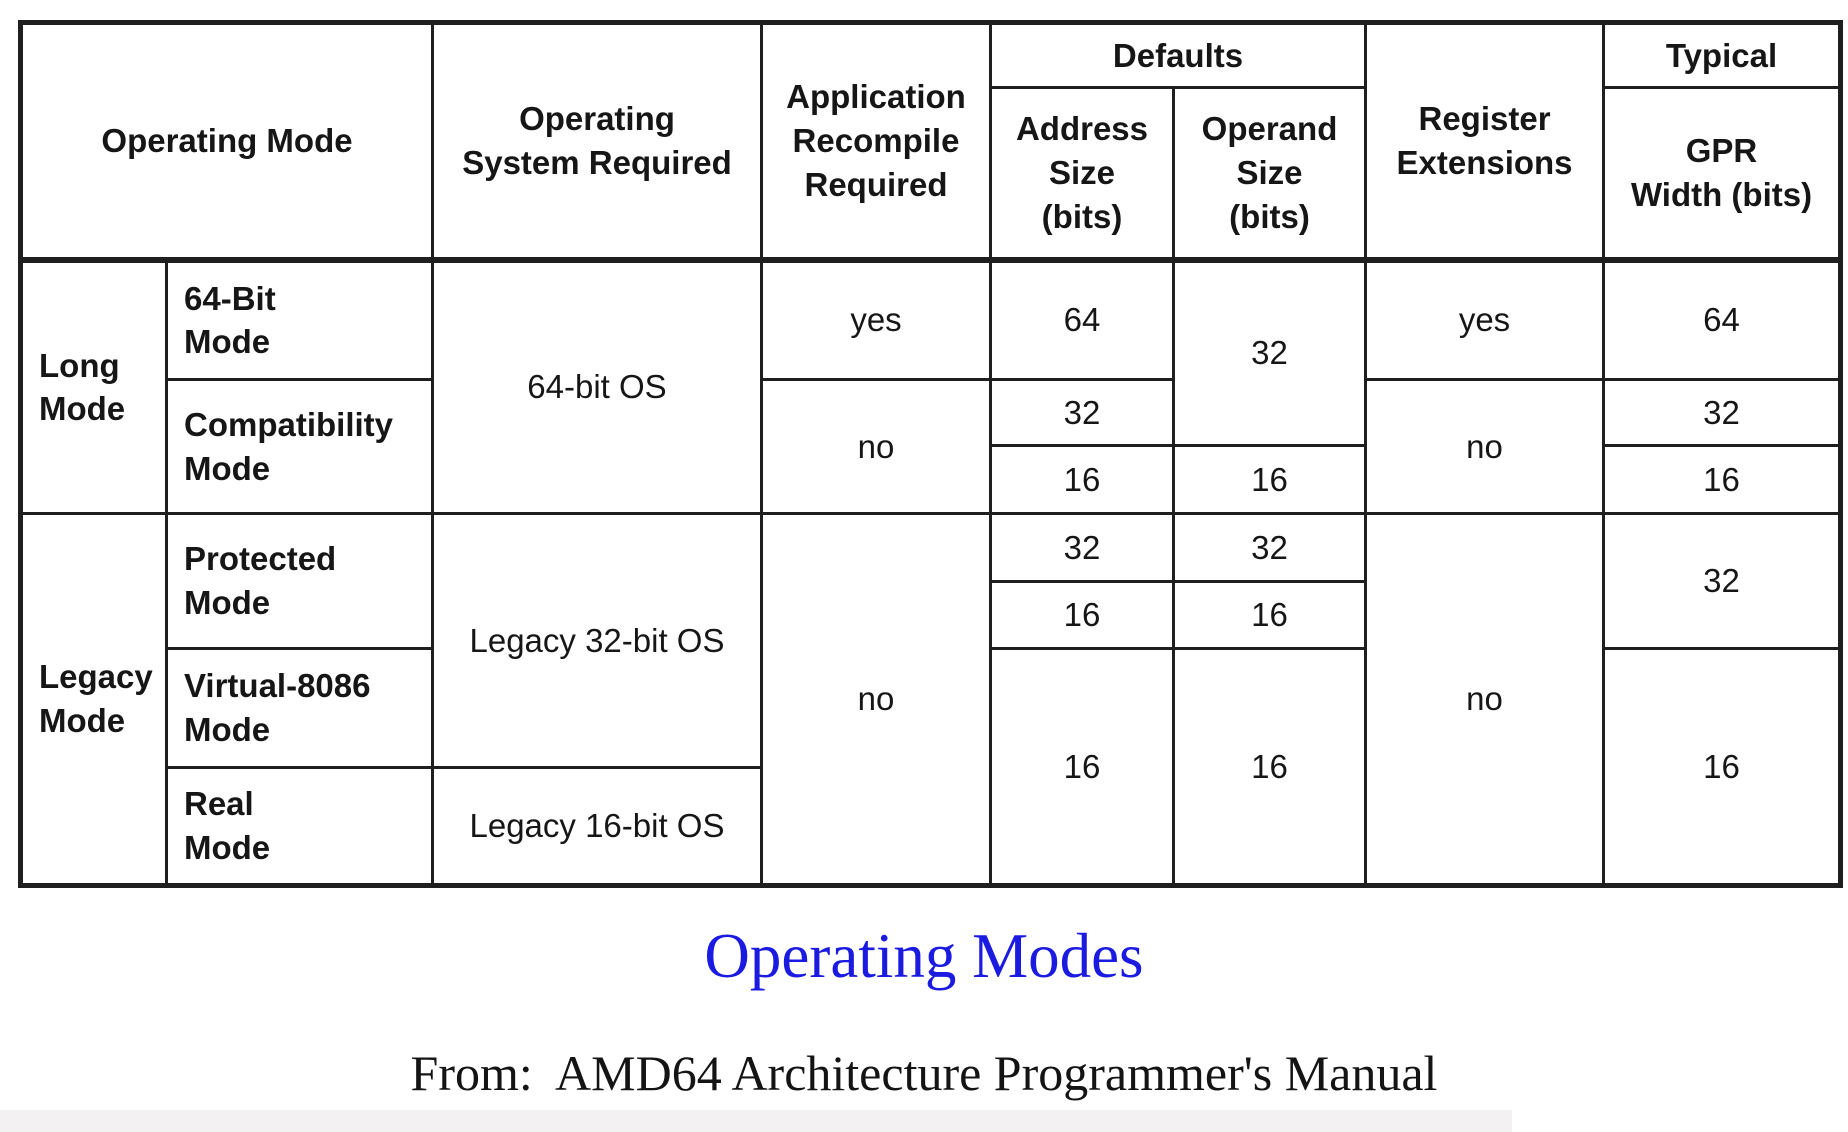  I want to click on cell-operand-protected-32: 32, so click(1269, 547).